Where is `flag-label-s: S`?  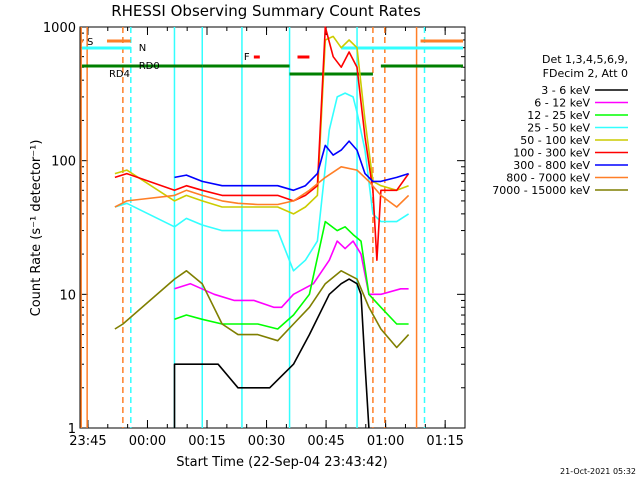 flag-label-s: S is located at coordinates (90, 42).